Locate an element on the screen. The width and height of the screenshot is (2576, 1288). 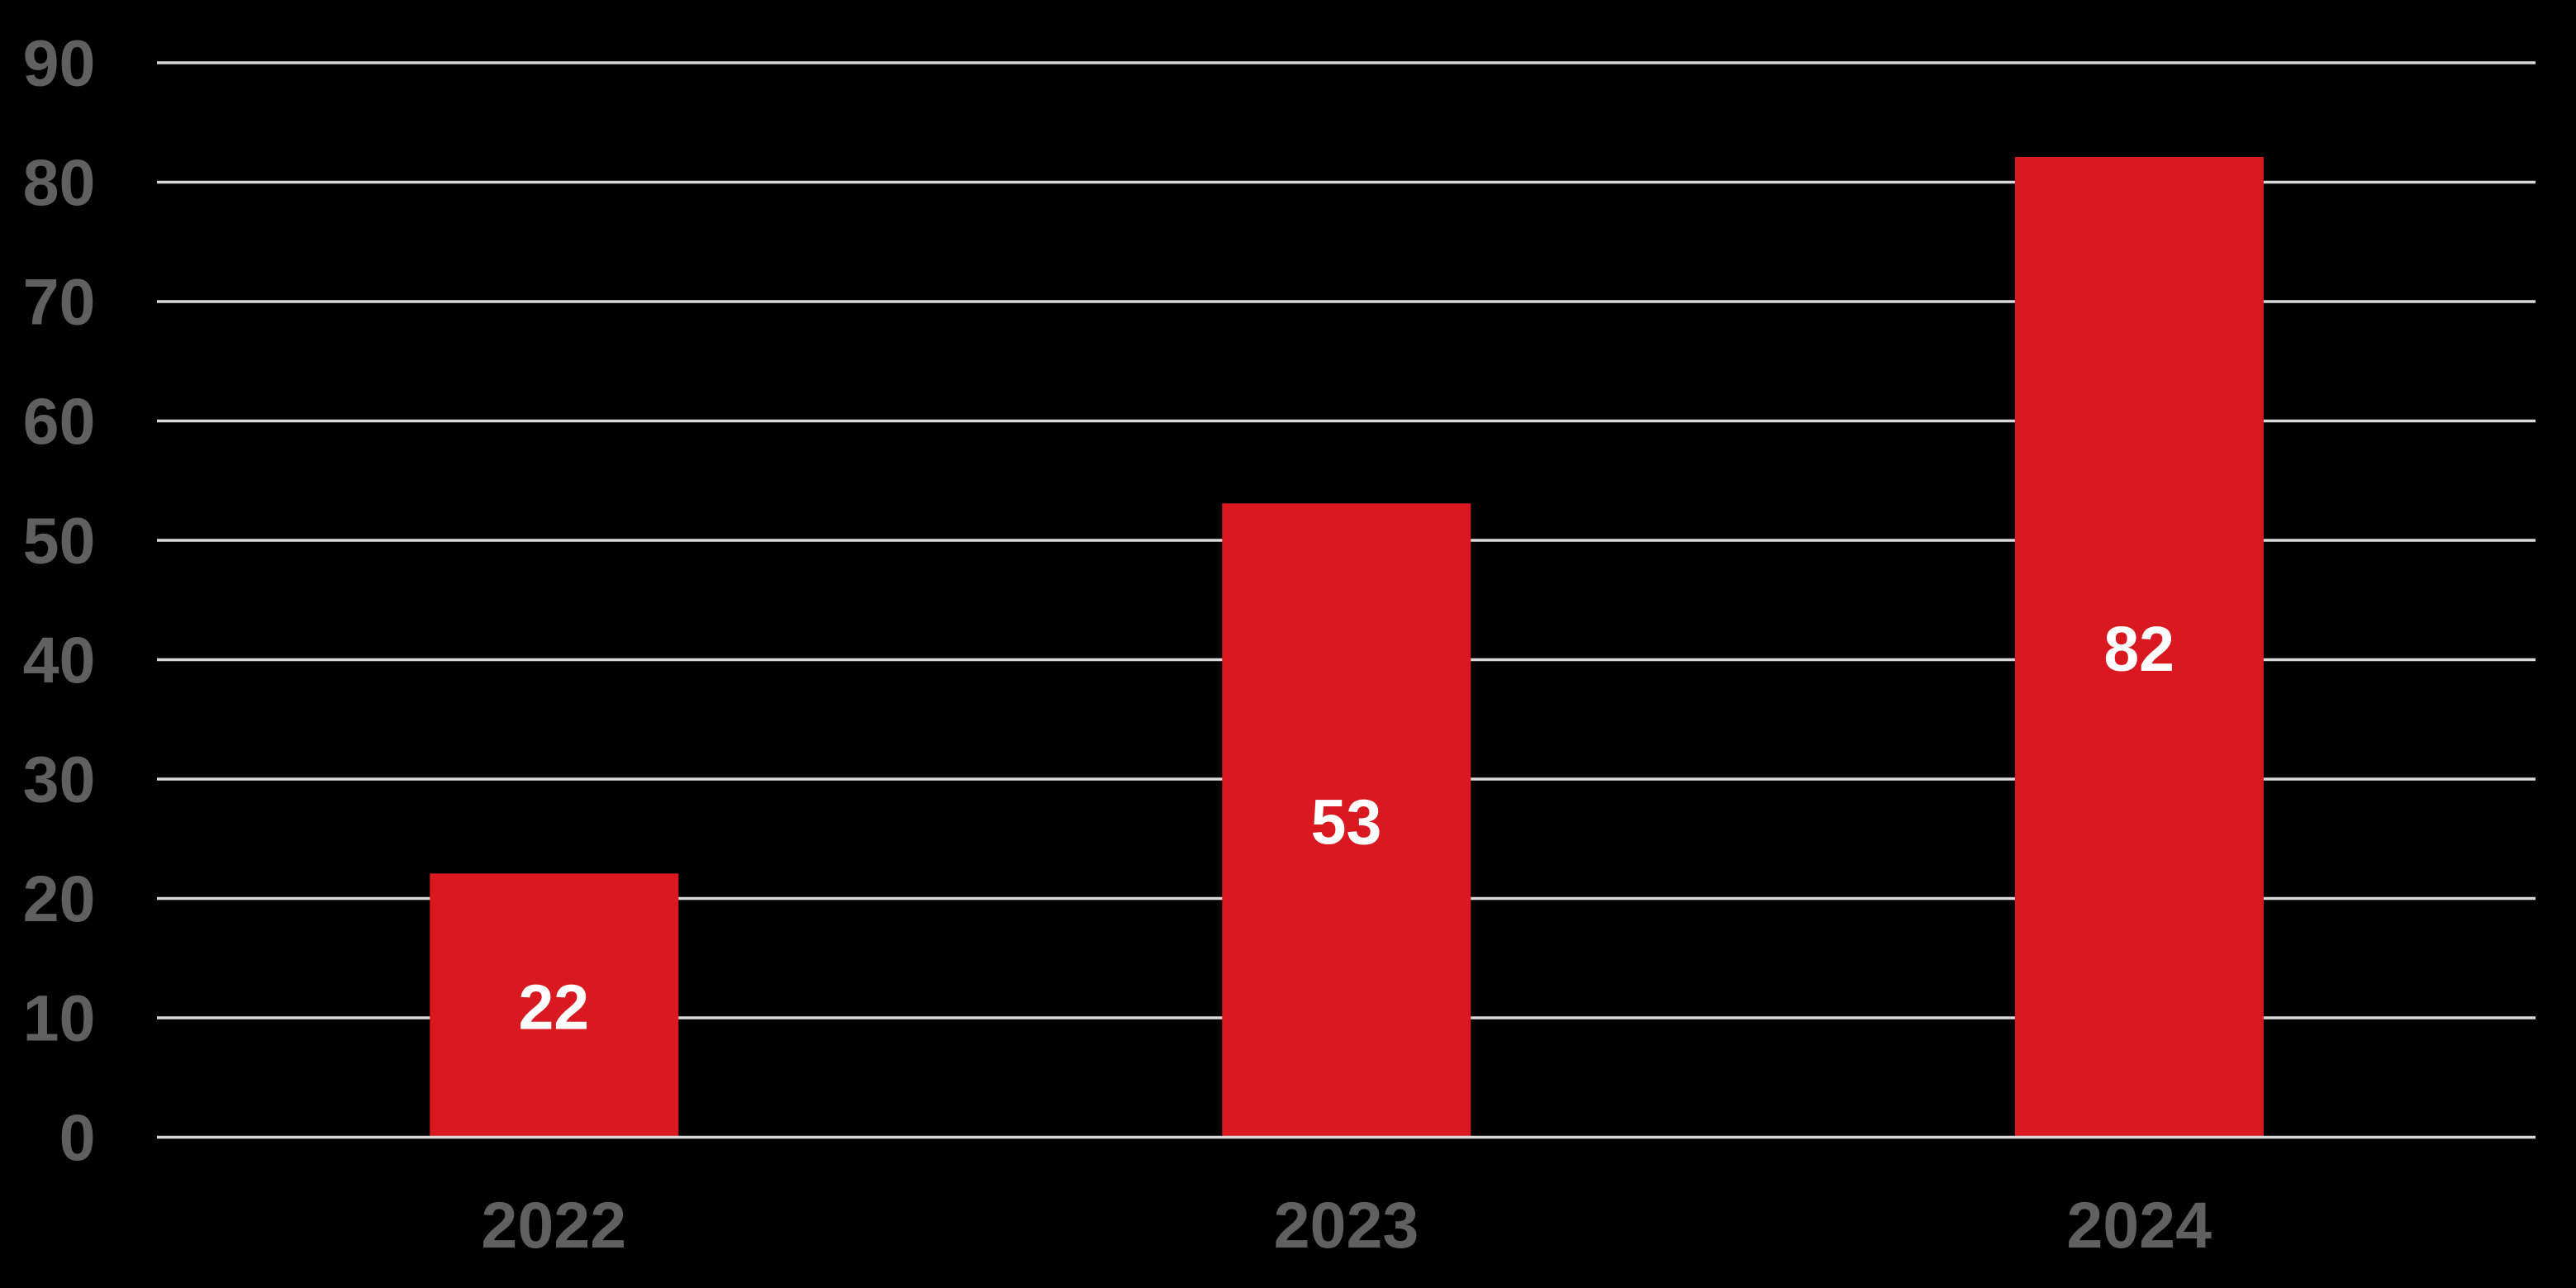
svg-text: 53 is located at coordinates (1346, 822).